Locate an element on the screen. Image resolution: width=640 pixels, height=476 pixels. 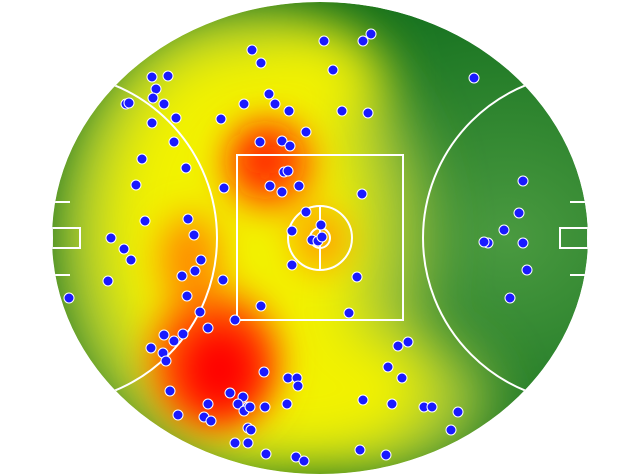
centre-square is located at coordinates (320, 237).